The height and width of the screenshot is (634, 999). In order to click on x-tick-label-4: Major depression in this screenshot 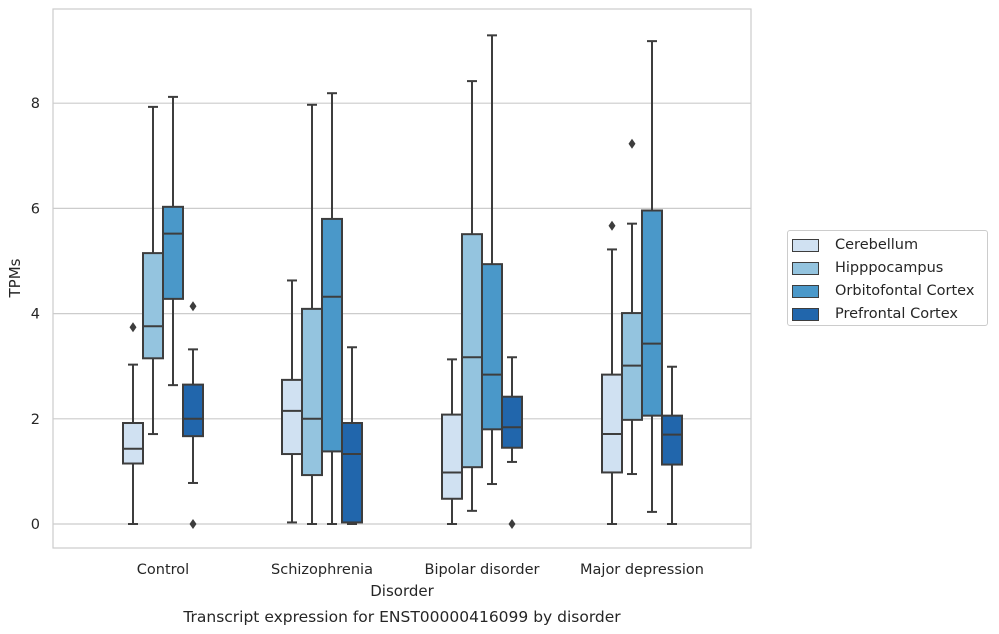, I will do `click(642, 570)`.